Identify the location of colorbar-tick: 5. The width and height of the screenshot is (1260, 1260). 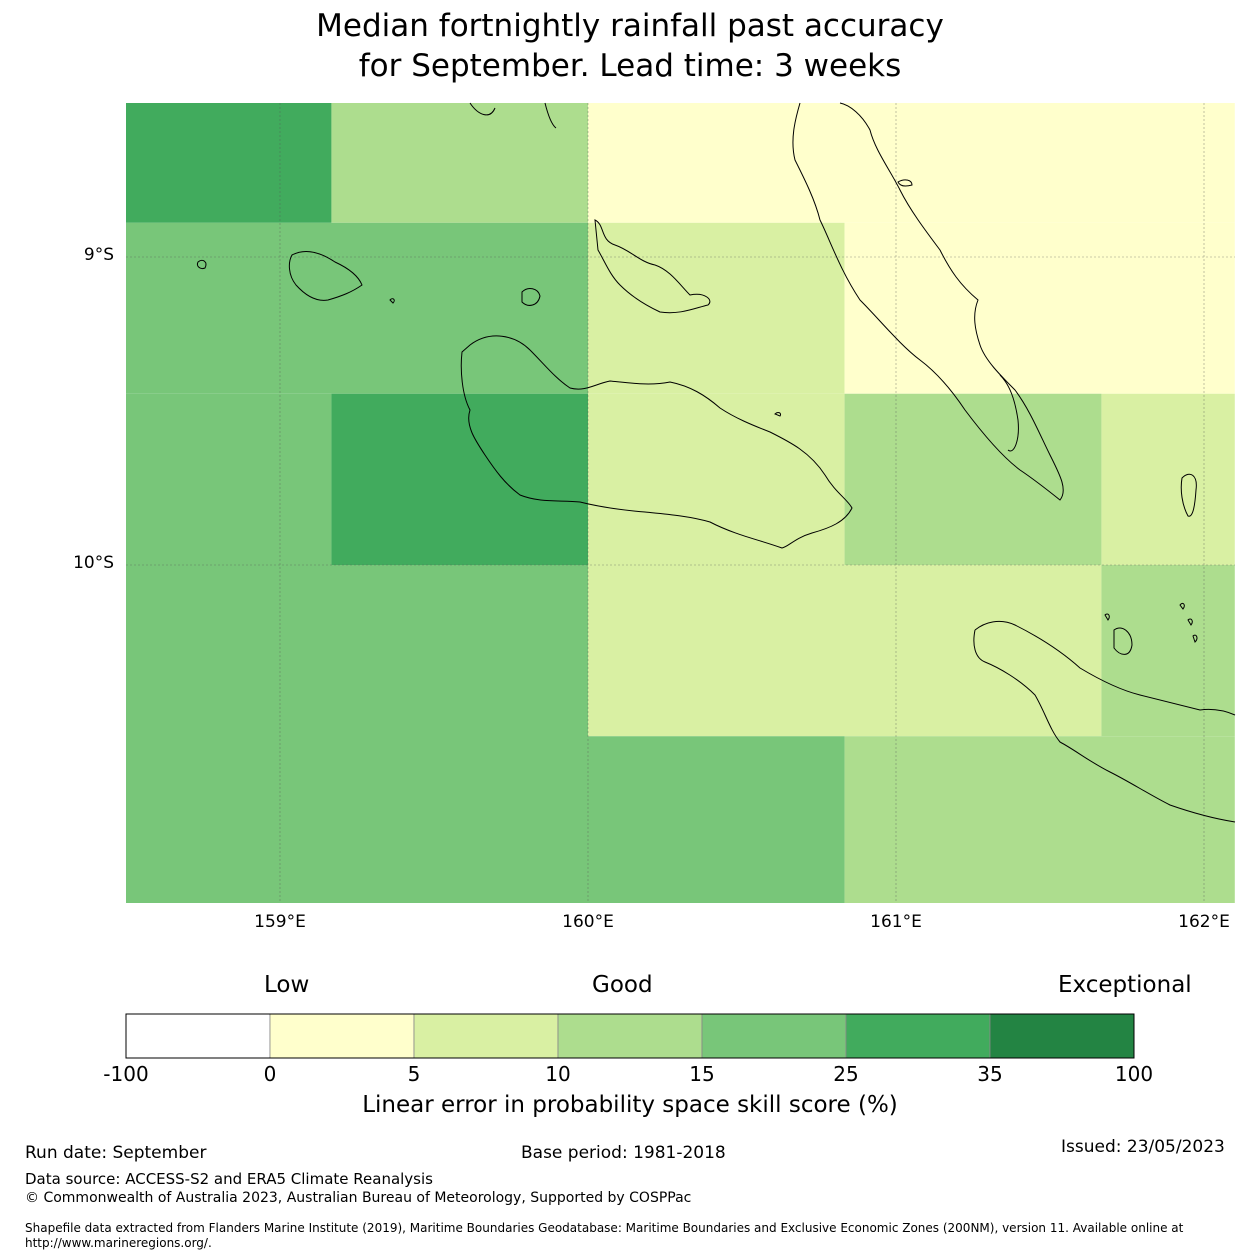
(414, 1074).